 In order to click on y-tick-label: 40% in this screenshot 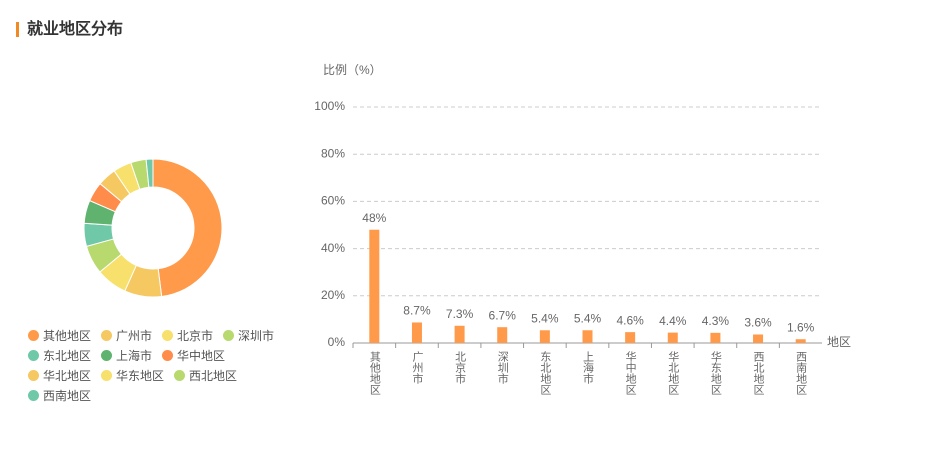, I will do `click(333, 248)`.